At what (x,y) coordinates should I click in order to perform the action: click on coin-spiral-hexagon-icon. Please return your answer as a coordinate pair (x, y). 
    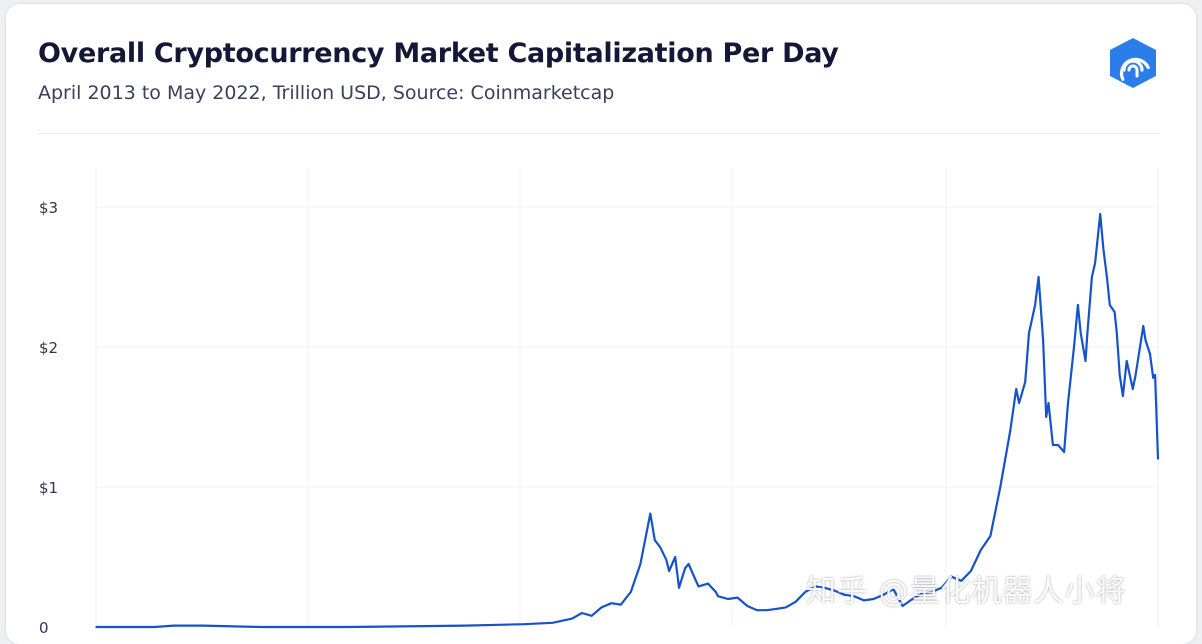
    Looking at the image, I should click on (1133, 63).